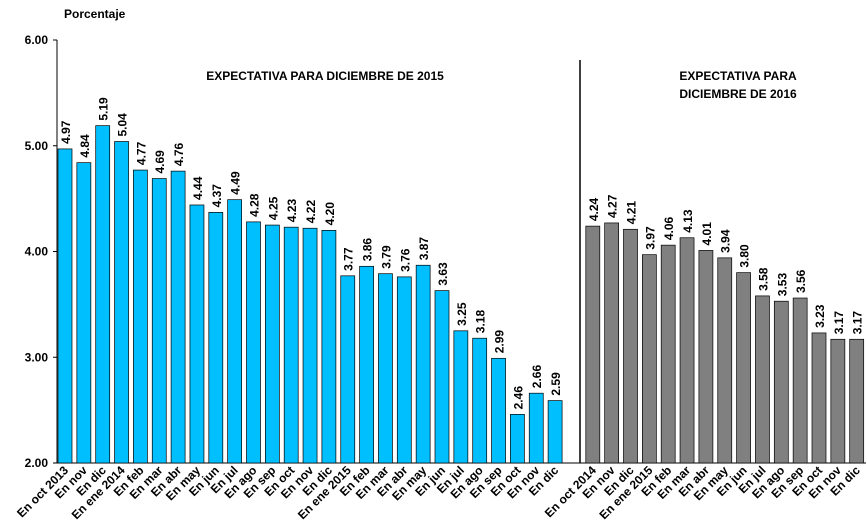 The height and width of the screenshot is (529, 867). Describe the element at coordinates (160, 162) in the screenshot. I see `value-label: 4.69` at that location.